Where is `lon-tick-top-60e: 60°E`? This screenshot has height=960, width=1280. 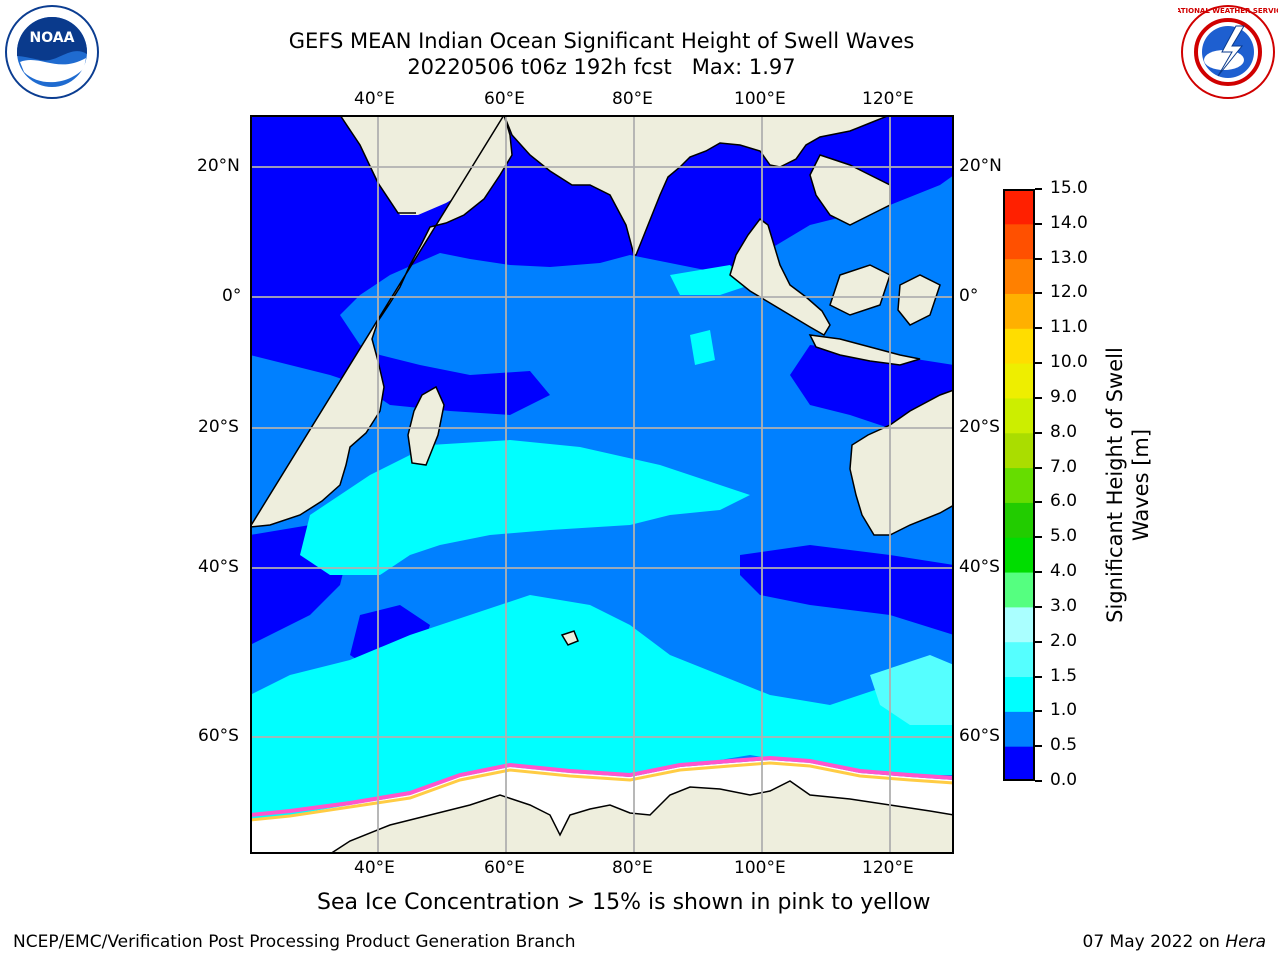
lon-tick-top-60e: 60°E is located at coordinates (504, 99).